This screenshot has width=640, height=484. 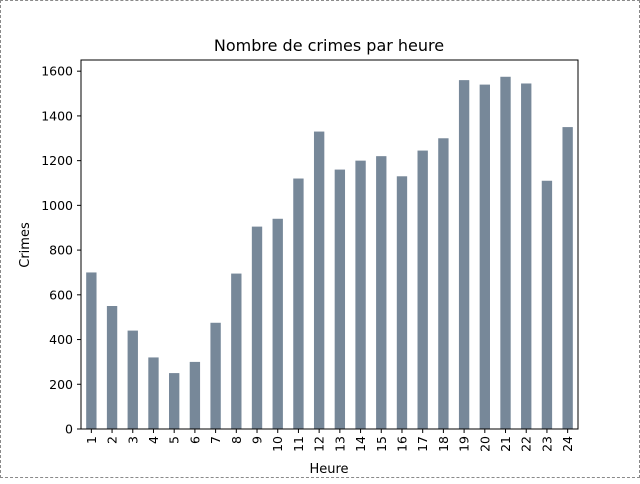 What do you see at coordinates (401, 444) in the screenshot?
I see `x-tick-label: 16` at bounding box center [401, 444].